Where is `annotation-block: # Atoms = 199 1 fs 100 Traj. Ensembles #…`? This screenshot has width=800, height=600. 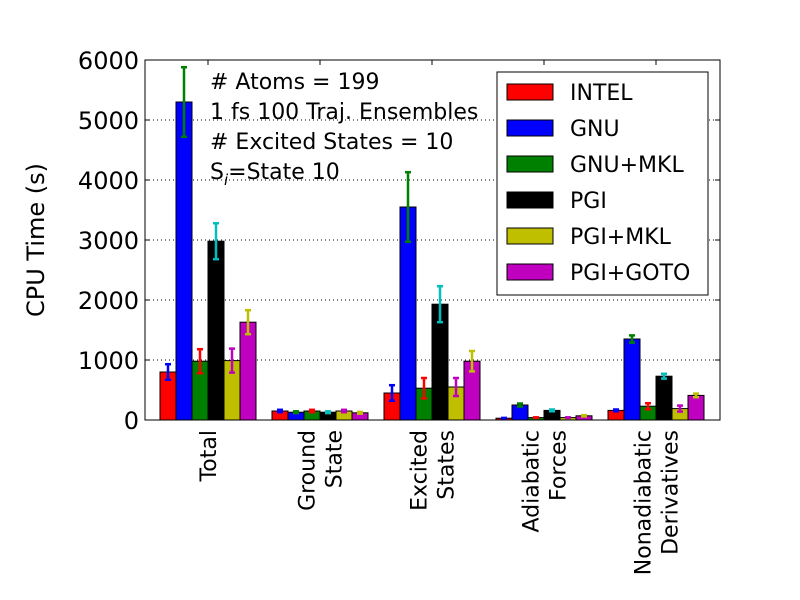
annotation-block: # Atoms = 199 1 fs 100 Traj. Ensembles #… is located at coordinates (344, 129).